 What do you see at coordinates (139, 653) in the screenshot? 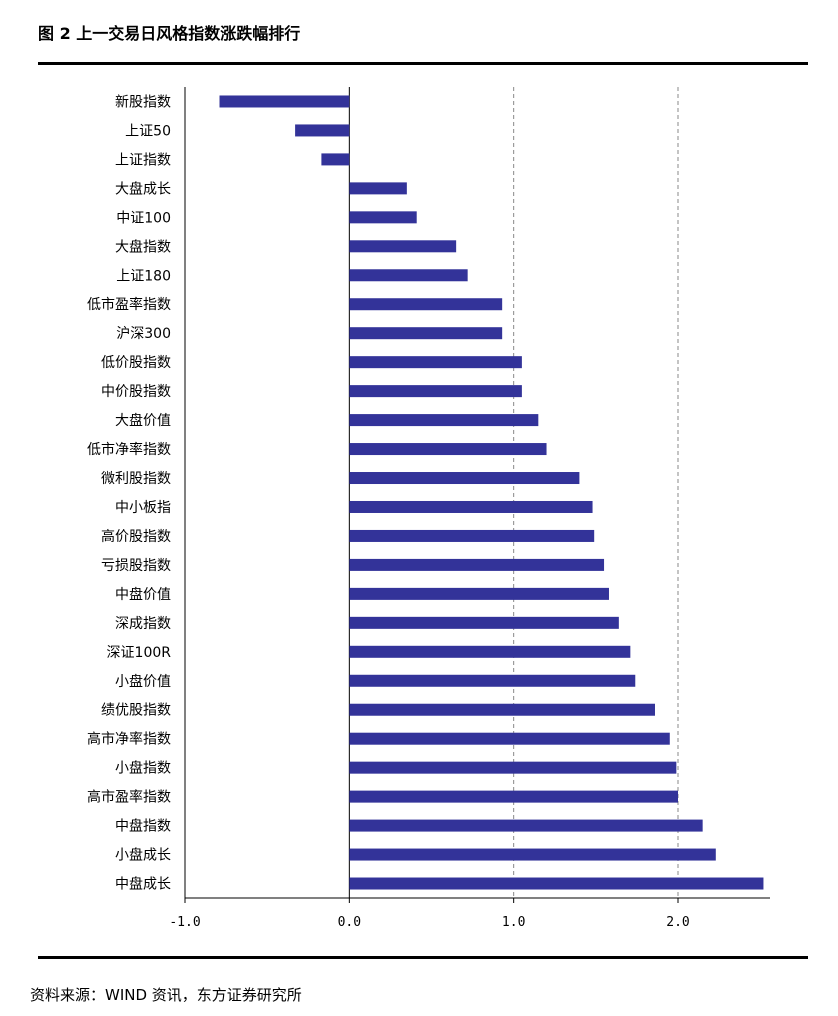
I see `category-label: 深证100R` at bounding box center [139, 653].